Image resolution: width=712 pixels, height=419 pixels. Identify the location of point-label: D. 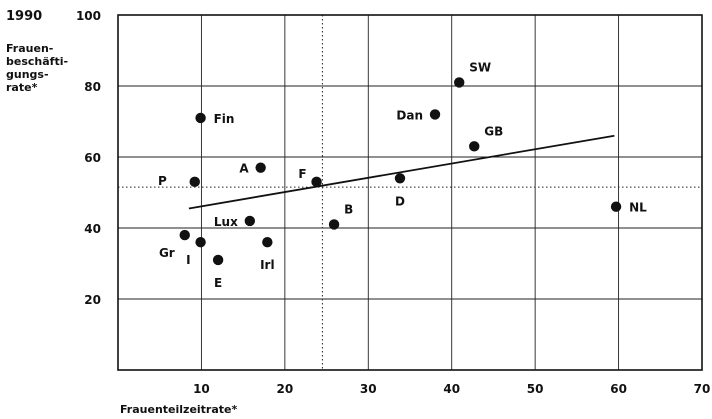
(400, 201).